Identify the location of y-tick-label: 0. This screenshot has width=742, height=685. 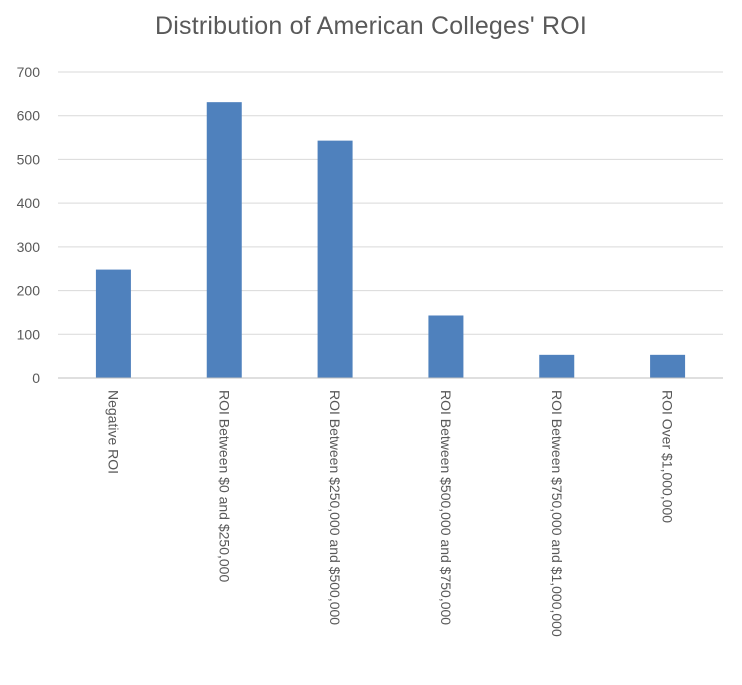
(36, 378).